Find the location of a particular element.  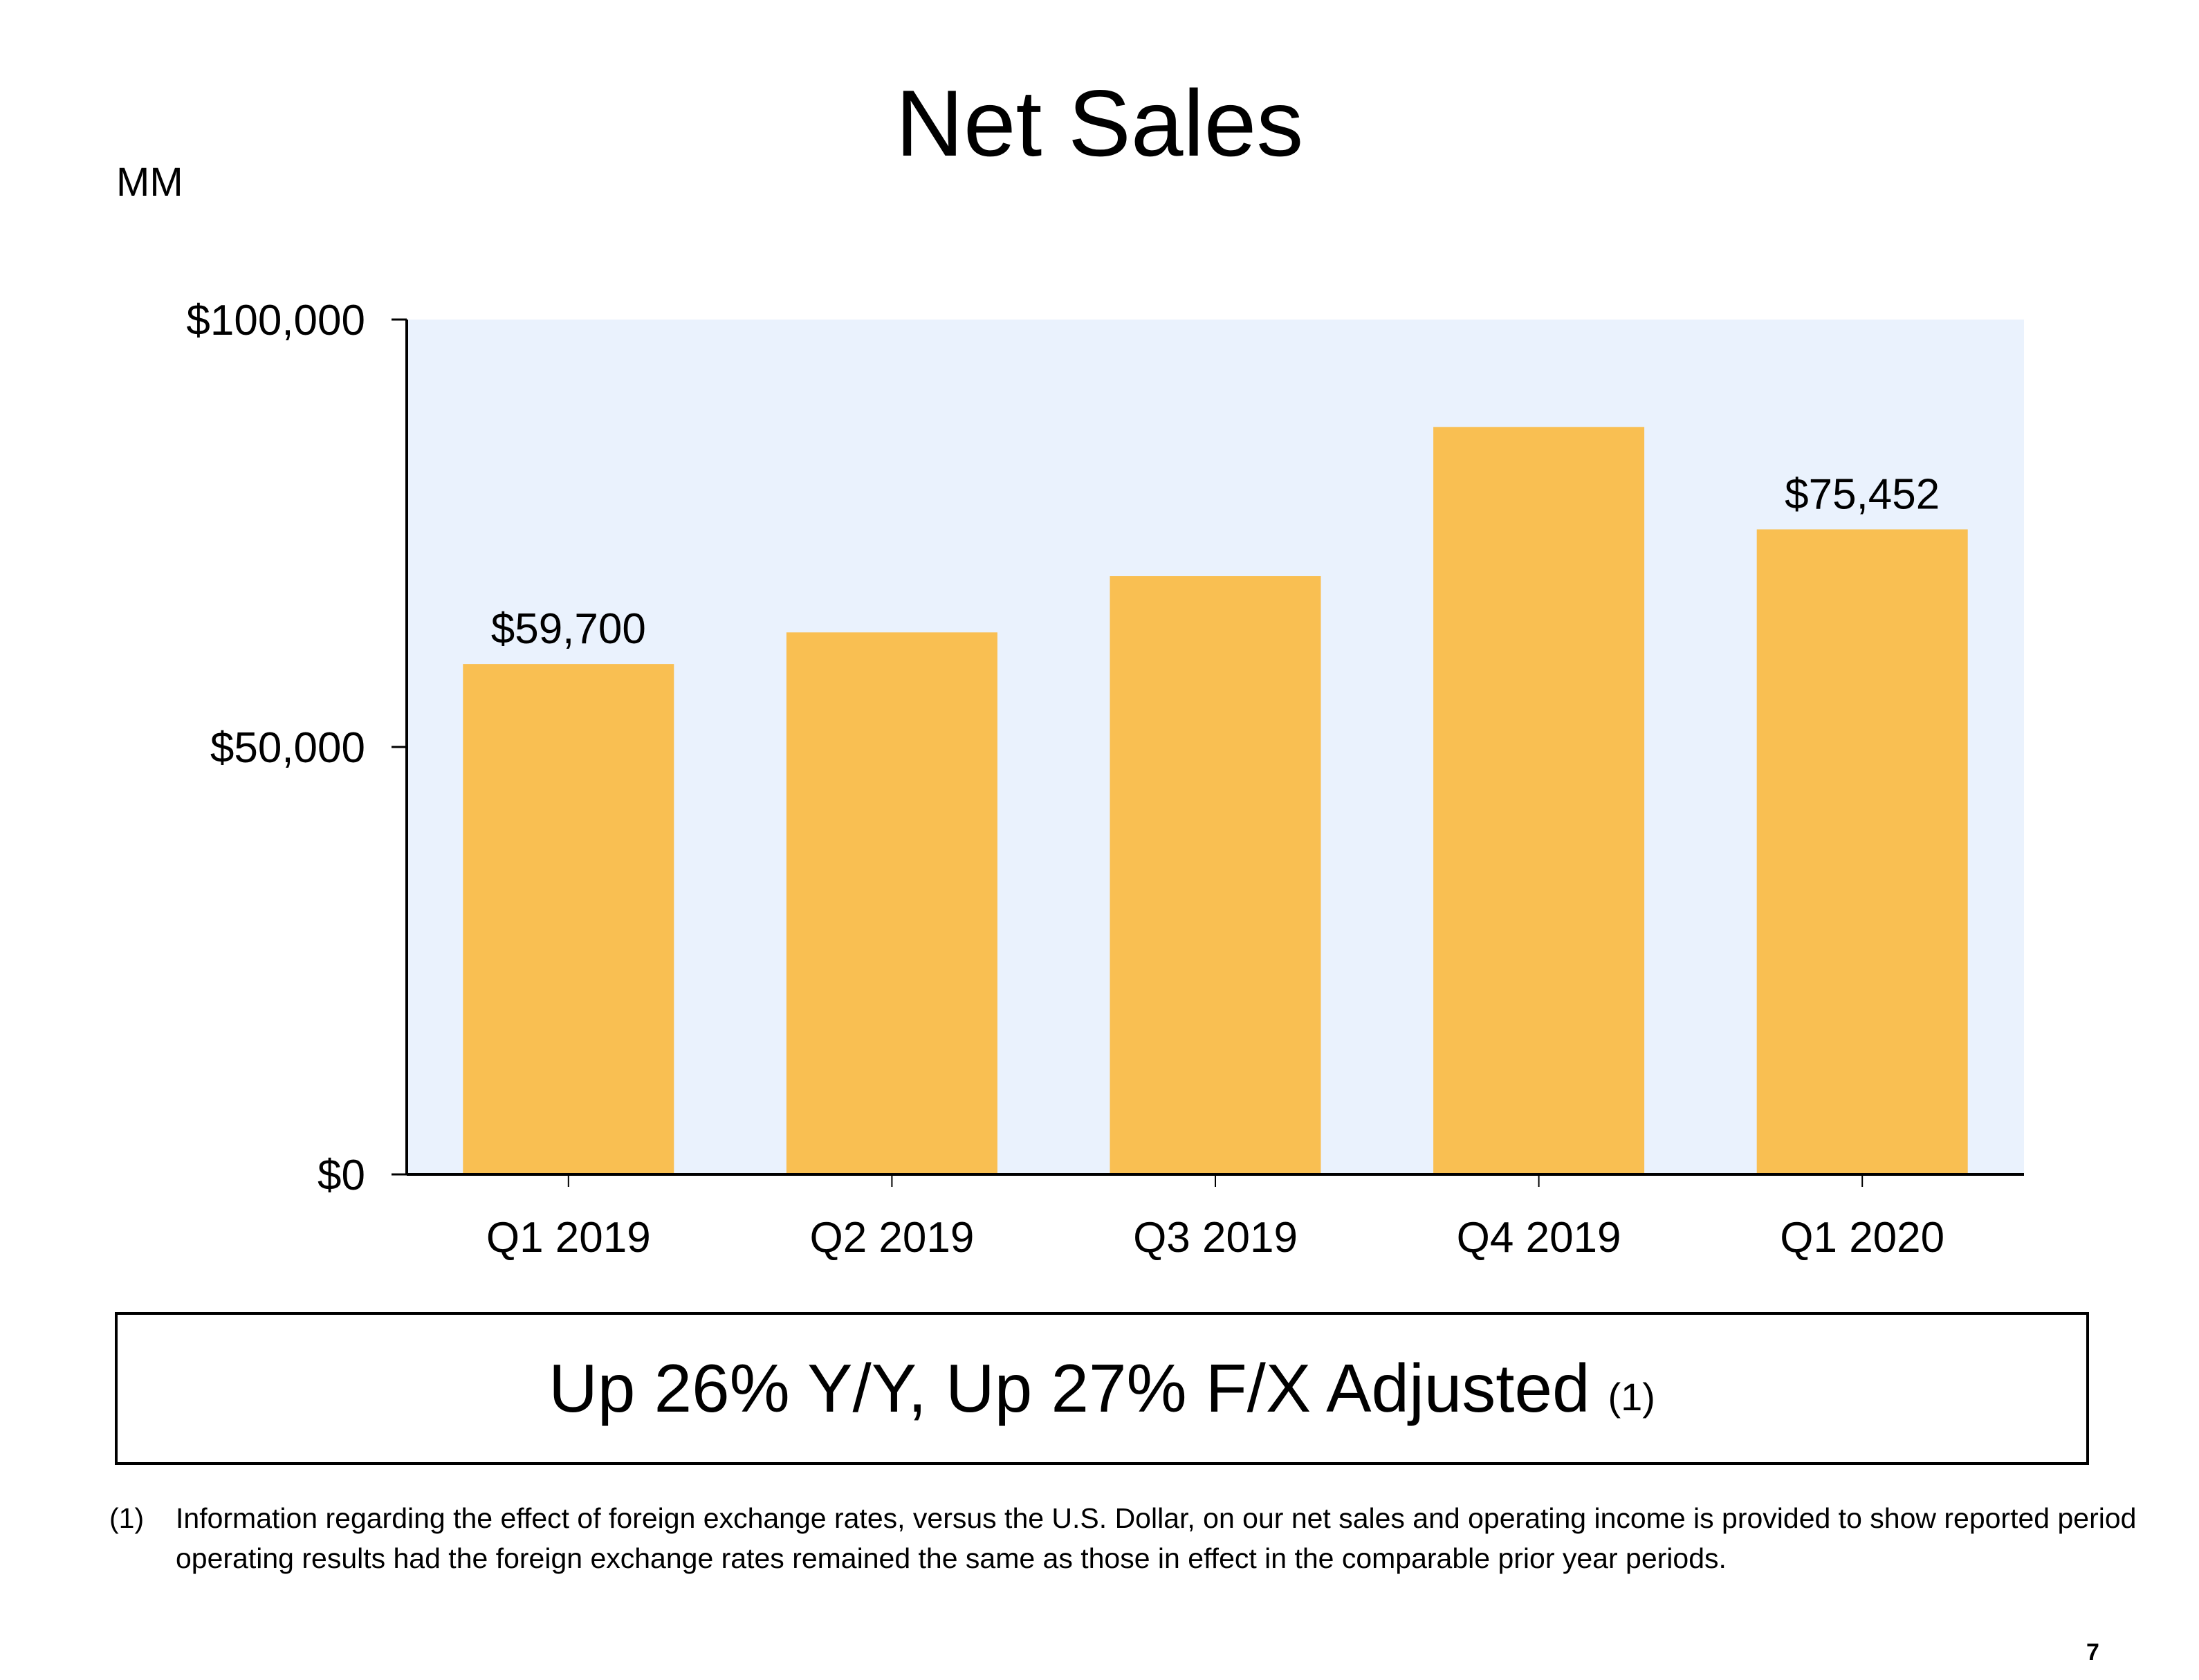

y-tick-label: $50,000 is located at coordinates (287, 748).